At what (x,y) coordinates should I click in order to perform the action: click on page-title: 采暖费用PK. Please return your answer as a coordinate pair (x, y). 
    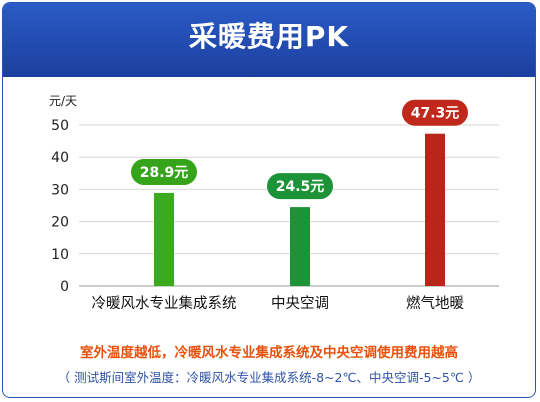
    Looking at the image, I should click on (269, 36).